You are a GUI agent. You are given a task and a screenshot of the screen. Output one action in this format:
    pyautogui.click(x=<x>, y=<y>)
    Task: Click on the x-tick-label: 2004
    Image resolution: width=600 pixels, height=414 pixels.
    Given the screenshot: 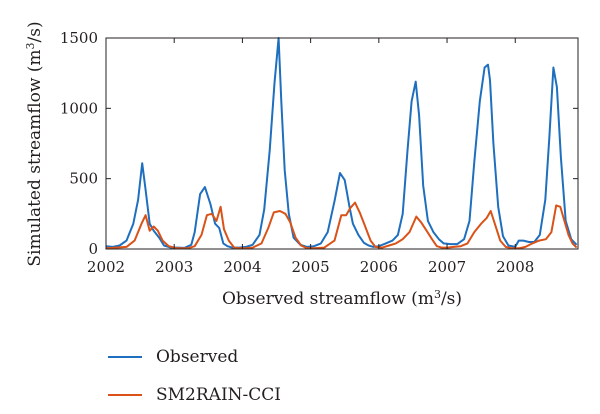 What is the action you would take?
    pyautogui.click(x=242, y=267)
    